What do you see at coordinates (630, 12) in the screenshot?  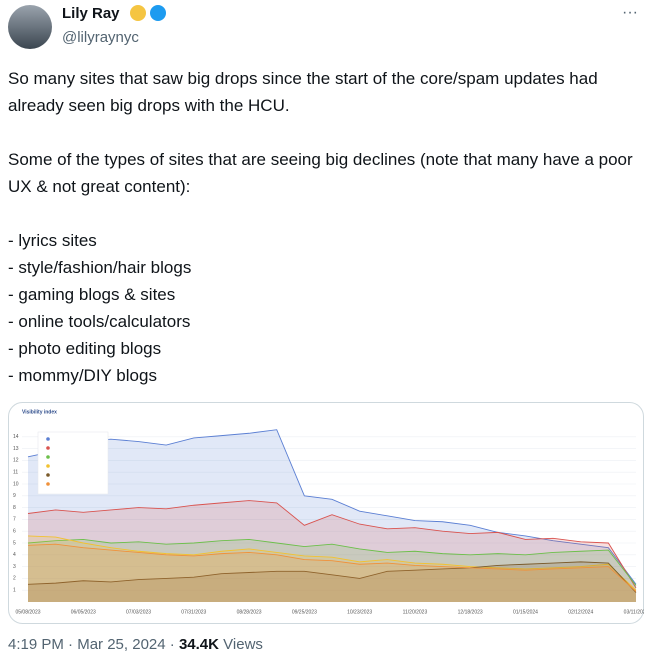 I see `more-button: ···` at bounding box center [630, 12].